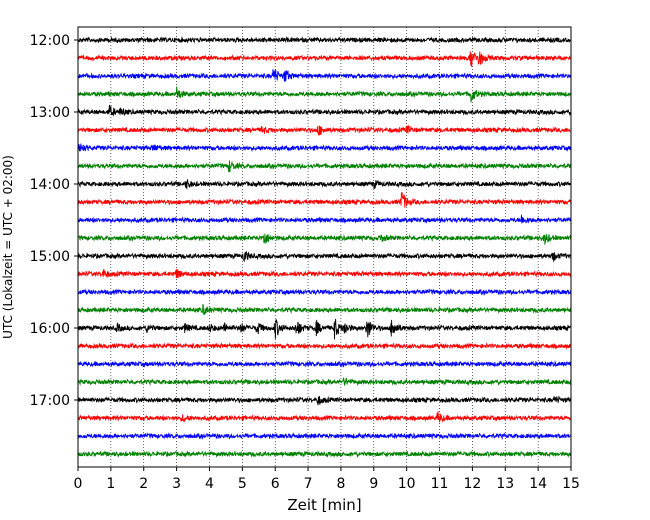 The height and width of the screenshot is (520, 650). I want to click on x-tick-label: 1, so click(110, 484).